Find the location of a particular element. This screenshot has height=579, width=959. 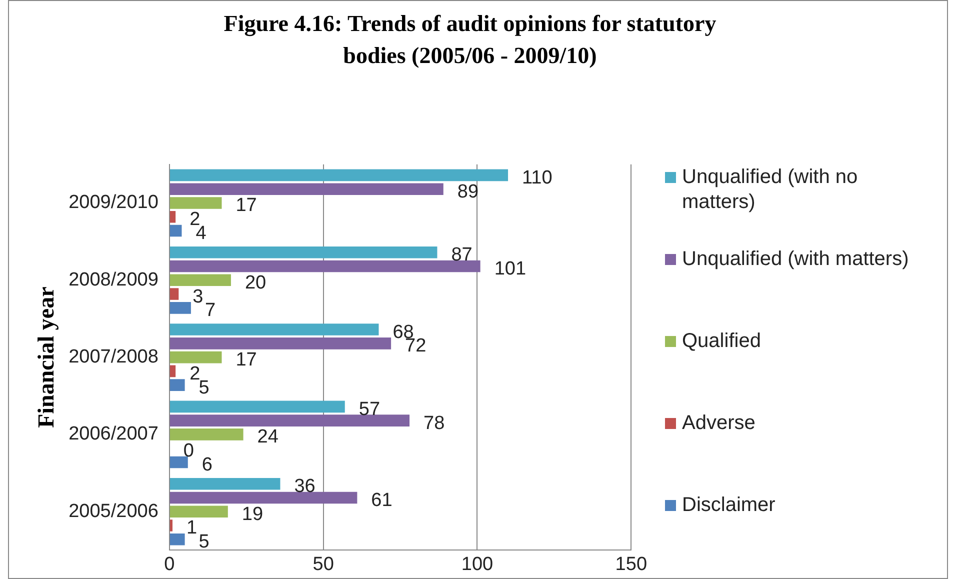

chart-title: Figure 4.16: Trends of audit opinions for statutory bodies (2005/06 - 2009/10) is located at coordinates (470, 40).